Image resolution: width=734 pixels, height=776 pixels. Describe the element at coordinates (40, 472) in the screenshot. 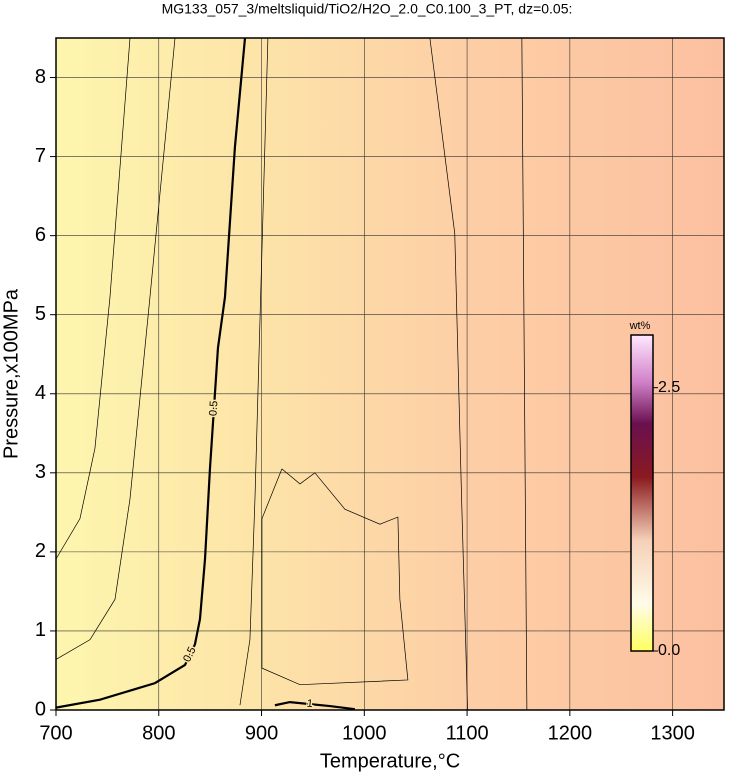

I see `y-tick-label: 3` at that location.